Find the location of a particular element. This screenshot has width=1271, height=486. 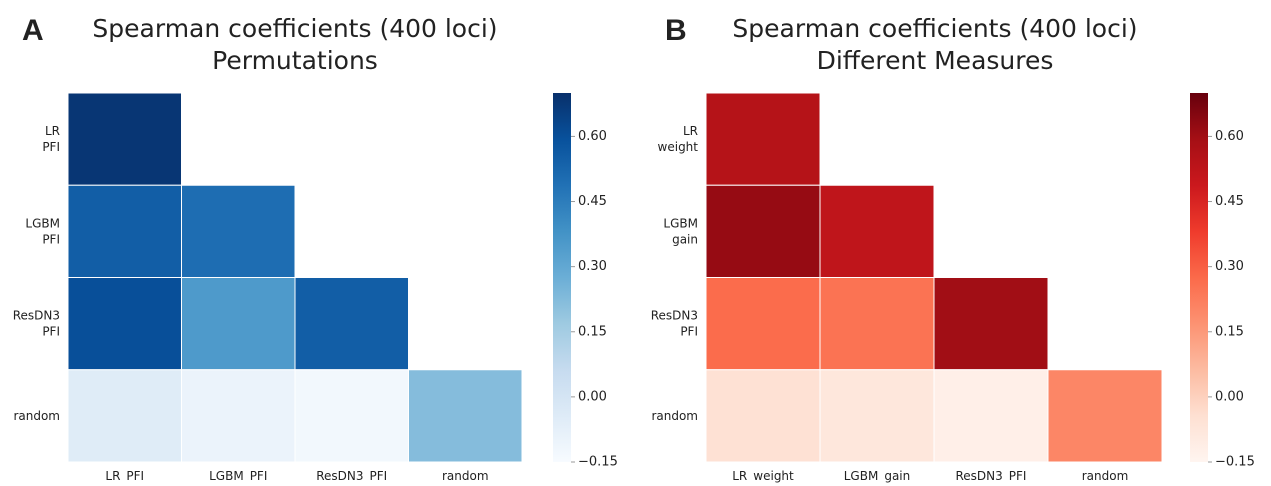

panel-label: A is located at coordinates (33, 30).